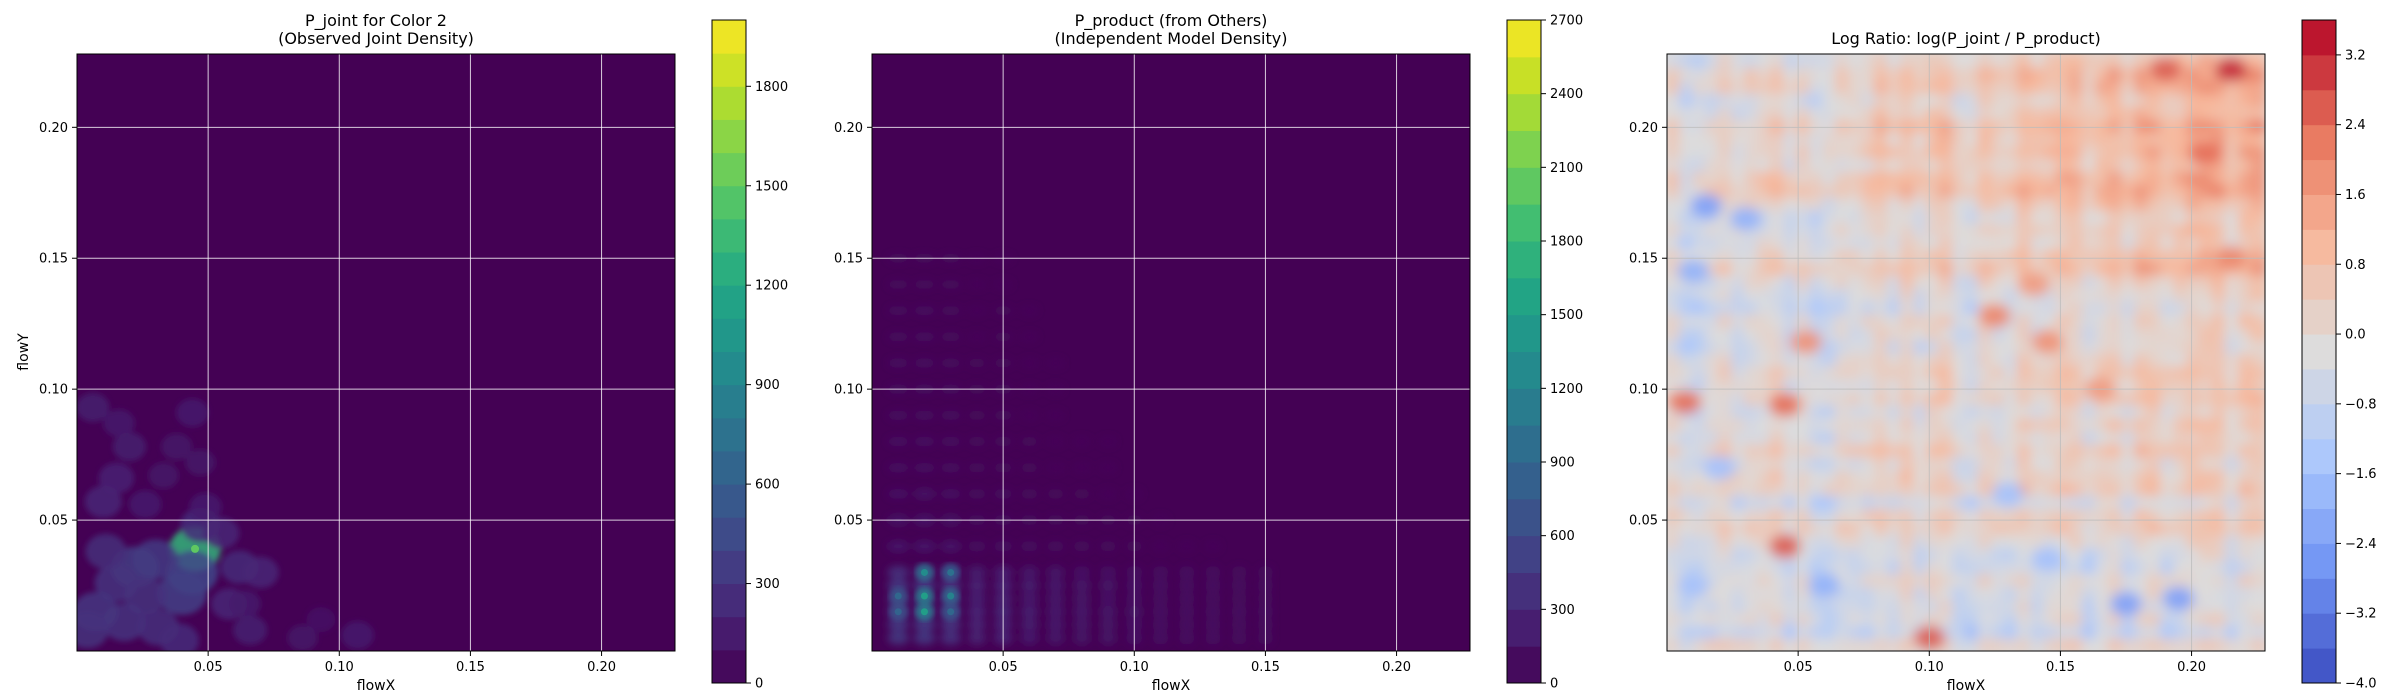 This screenshot has width=2400, height=700. I want to click on x-tick-label: 0.20, so click(601, 667).